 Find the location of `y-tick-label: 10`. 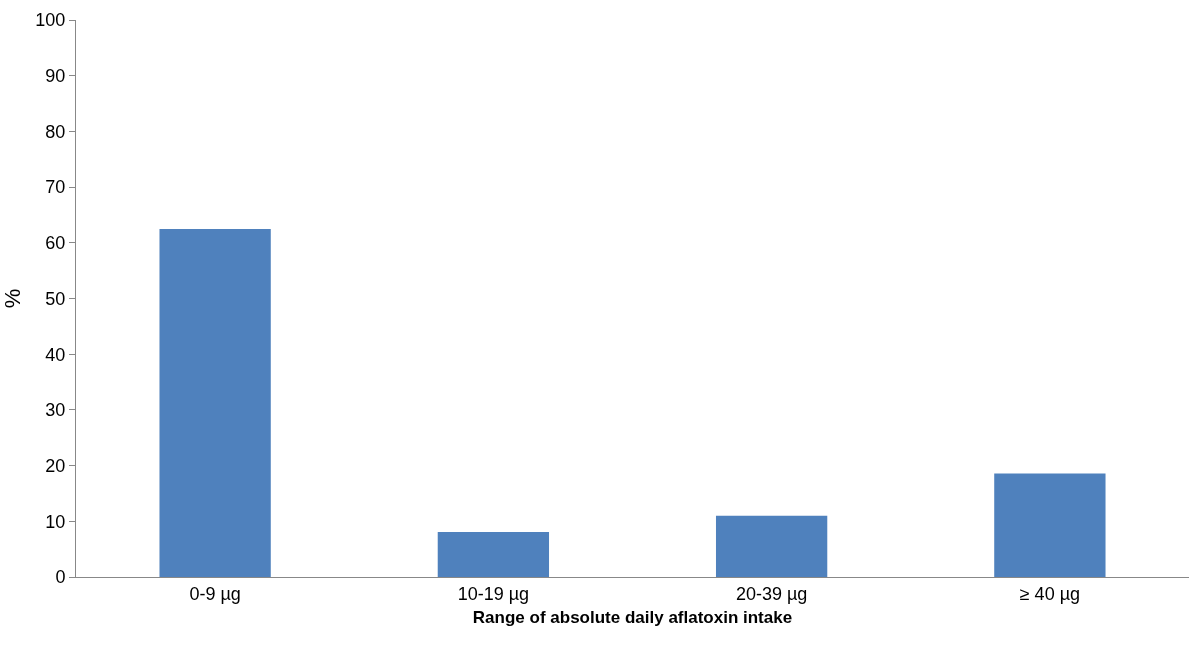

y-tick-label: 10 is located at coordinates (55, 521).